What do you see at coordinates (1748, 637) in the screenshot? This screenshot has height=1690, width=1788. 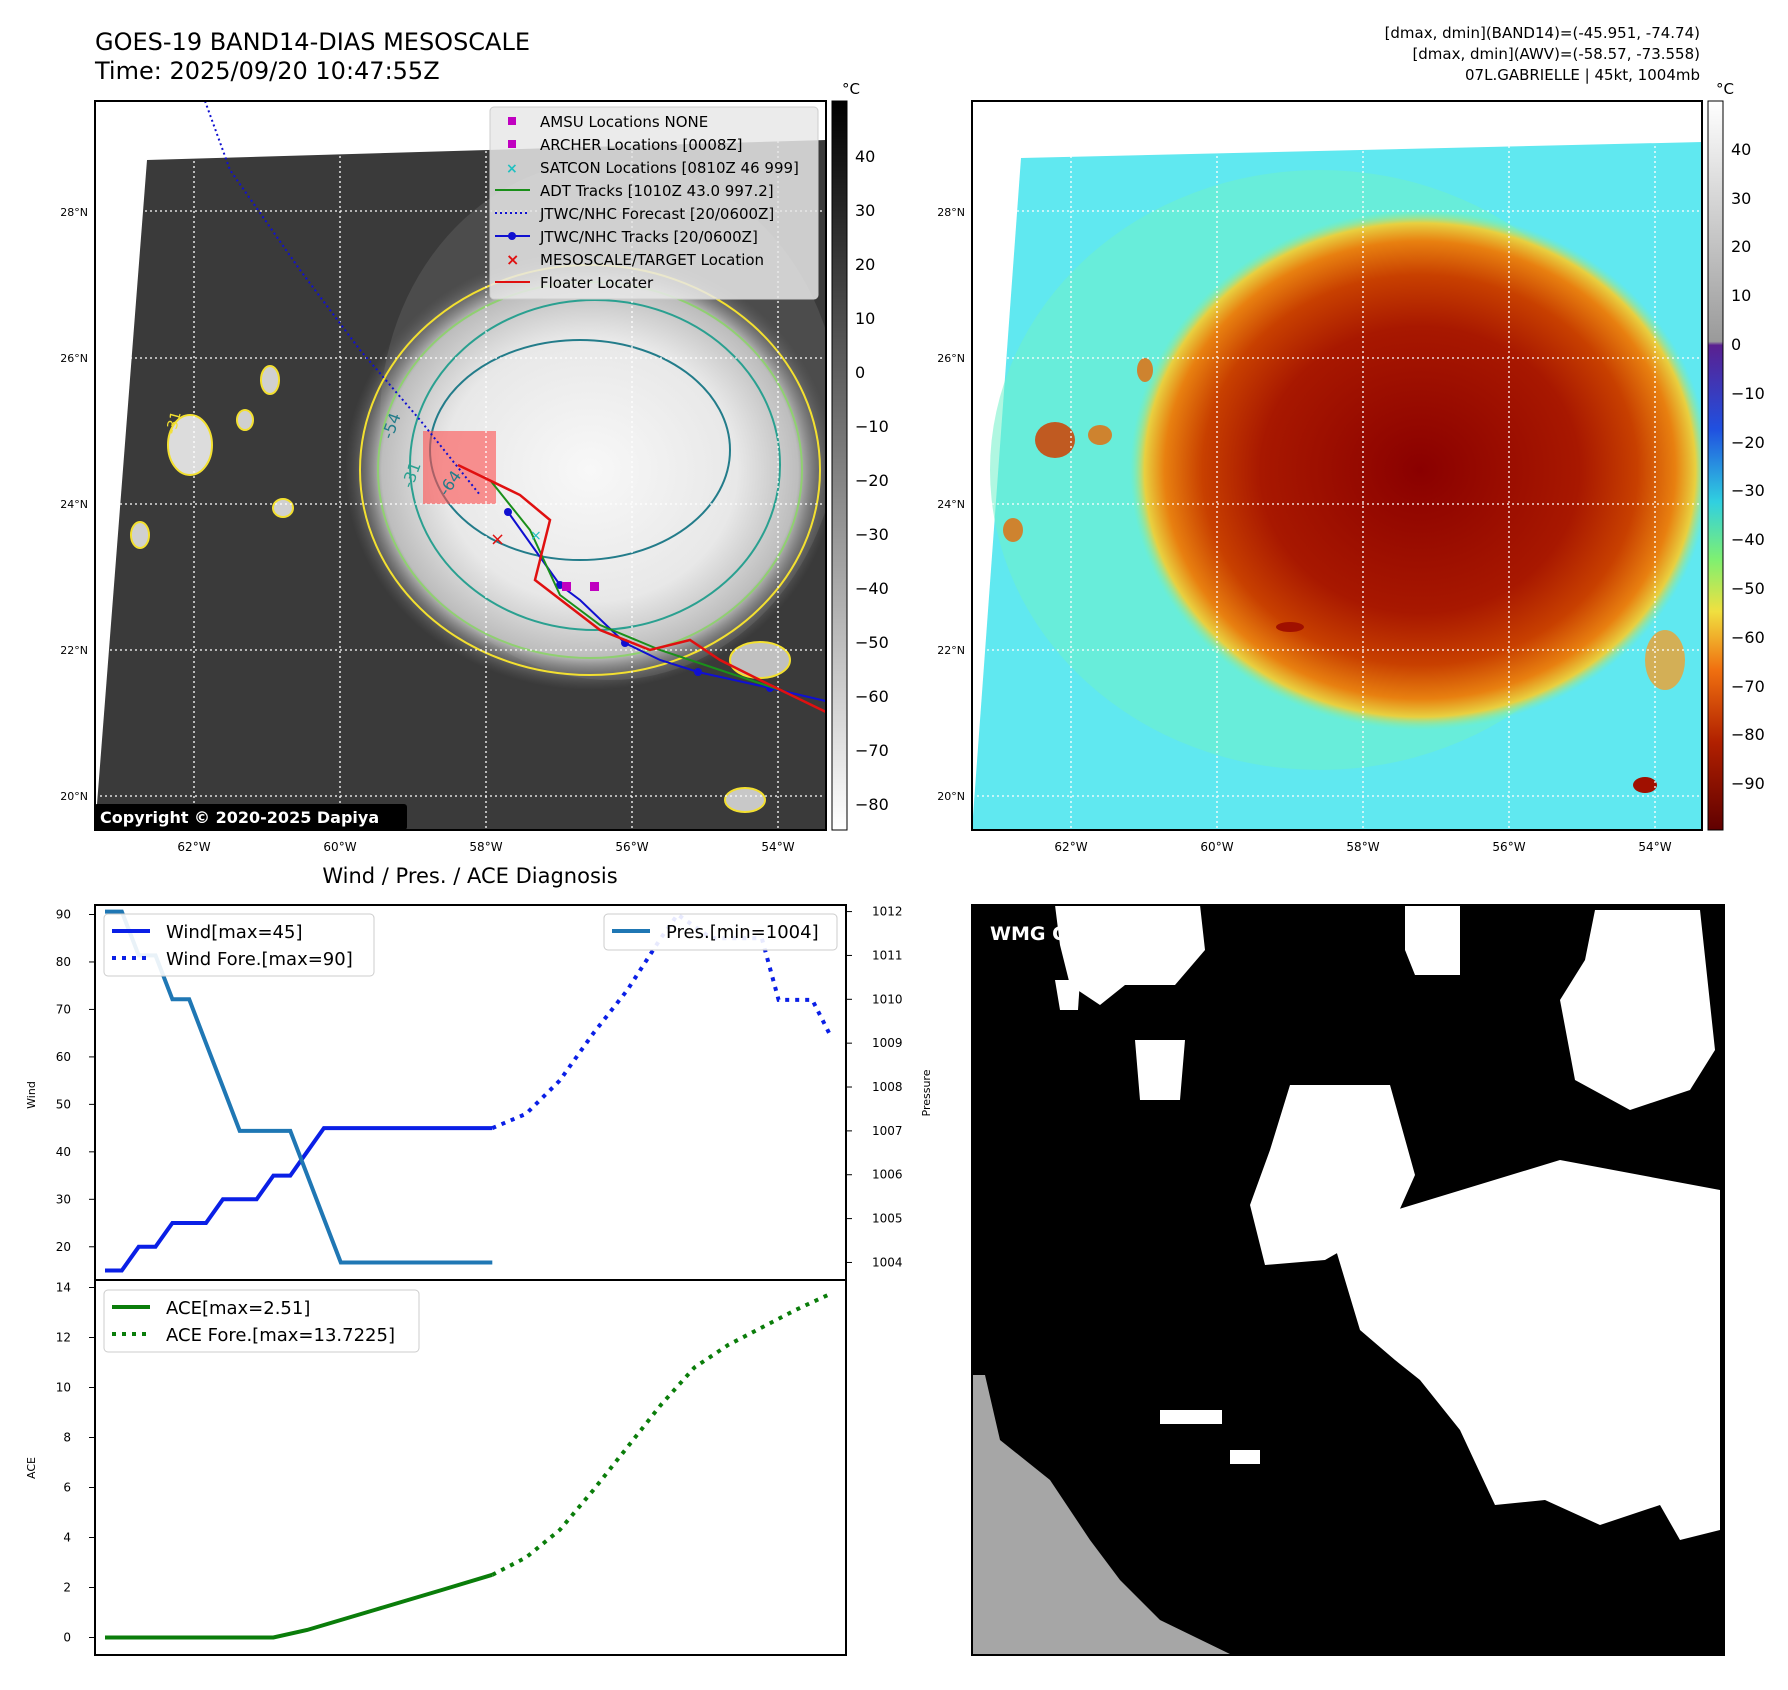 I see `awv-cb-tick: −60` at bounding box center [1748, 637].